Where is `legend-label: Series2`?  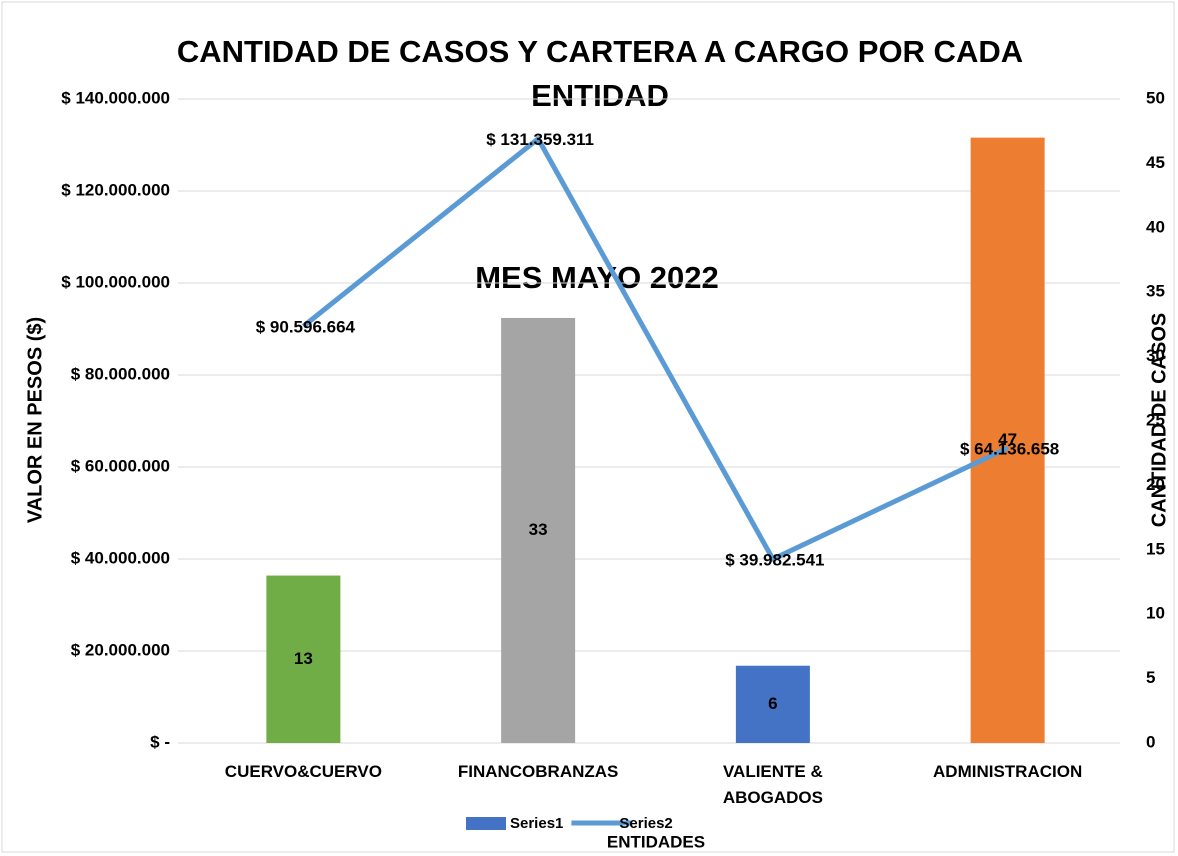
legend-label: Series2 is located at coordinates (645, 823).